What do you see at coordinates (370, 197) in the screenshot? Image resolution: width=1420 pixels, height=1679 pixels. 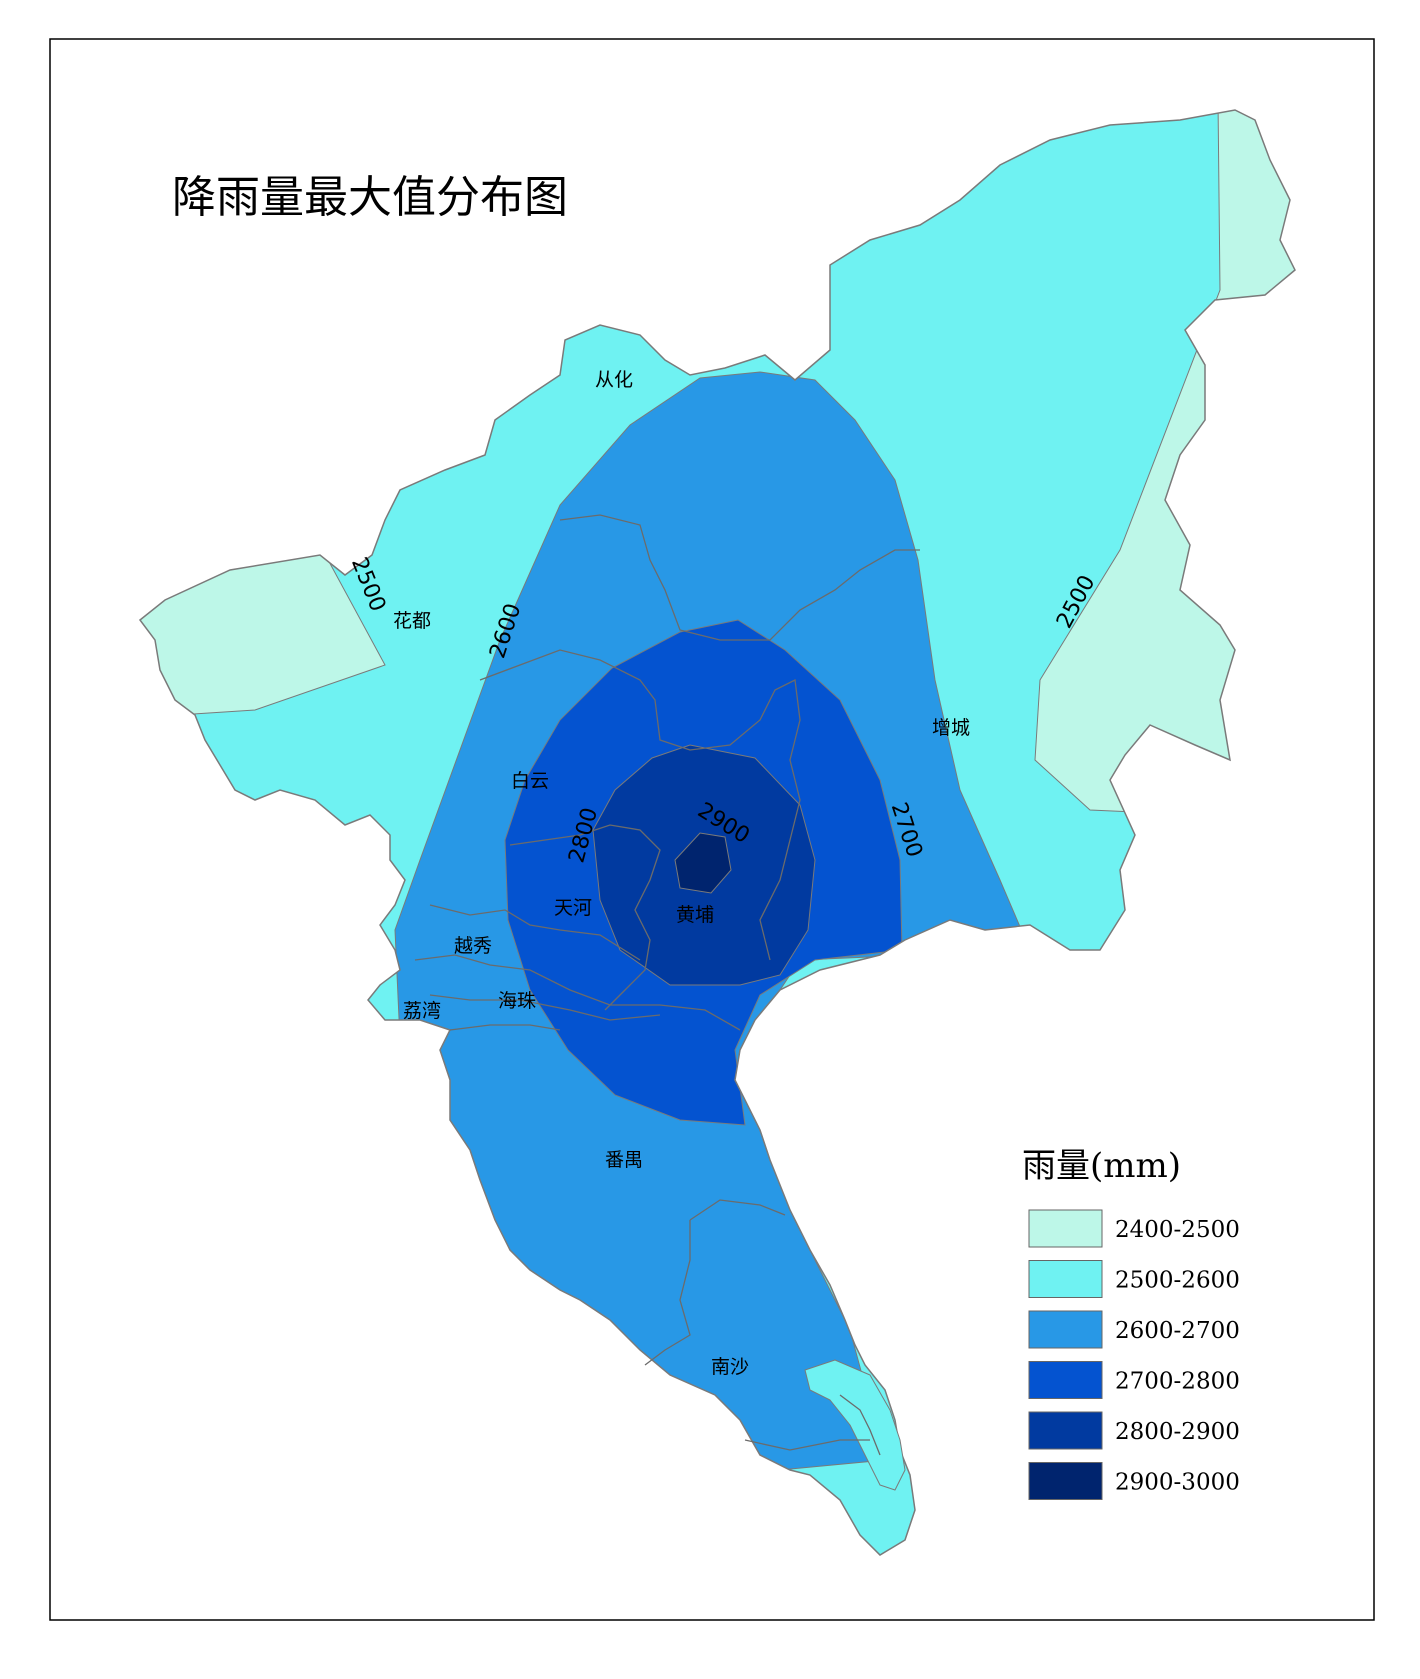 I see `map-title: 降雨量最大值分布图` at bounding box center [370, 197].